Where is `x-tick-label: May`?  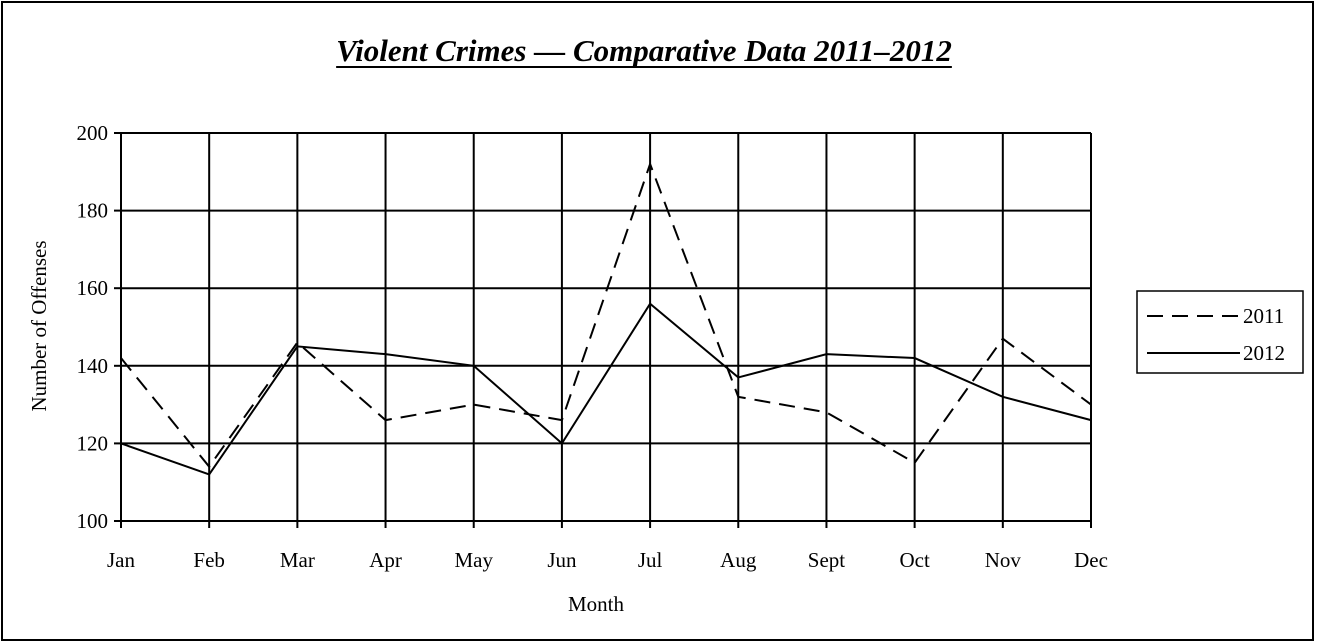 x-tick-label: May is located at coordinates (473, 560).